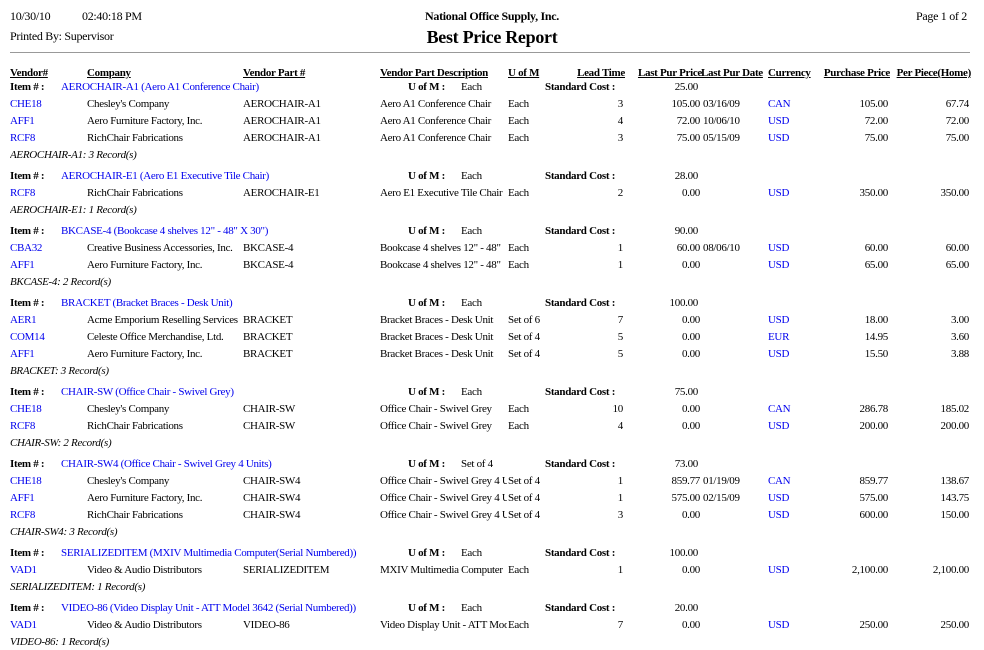 This screenshot has height=650, width=984. I want to click on item-link: AEROCHAIR-A1 (Aero A1 Conference Chair), so click(160, 87).